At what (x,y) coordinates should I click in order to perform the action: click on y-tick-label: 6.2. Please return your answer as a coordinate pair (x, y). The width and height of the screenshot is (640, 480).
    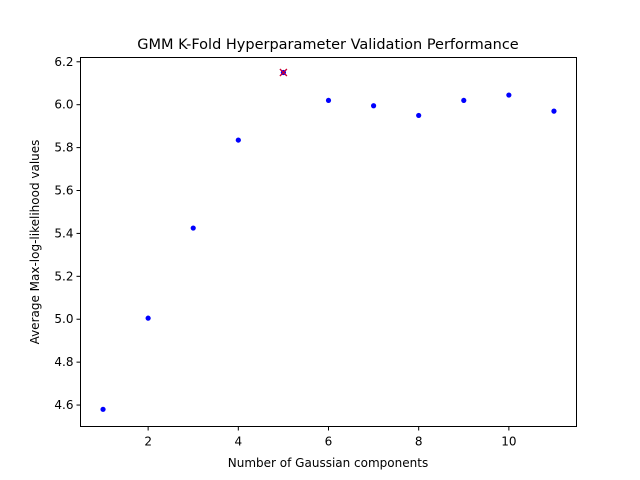
    Looking at the image, I should click on (63, 62).